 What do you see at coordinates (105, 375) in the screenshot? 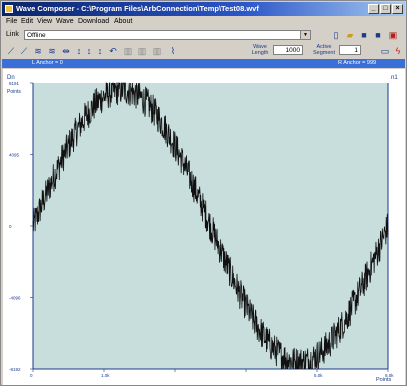
I see `x-tick-label: 1.0k` at bounding box center [105, 375].